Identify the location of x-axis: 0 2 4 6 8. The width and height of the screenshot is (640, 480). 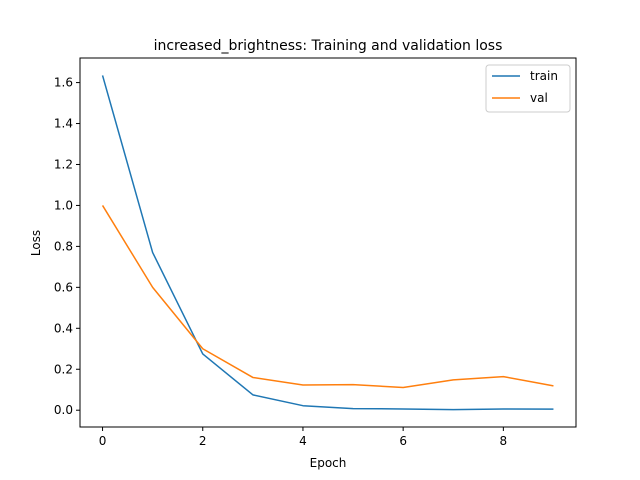
(303, 437).